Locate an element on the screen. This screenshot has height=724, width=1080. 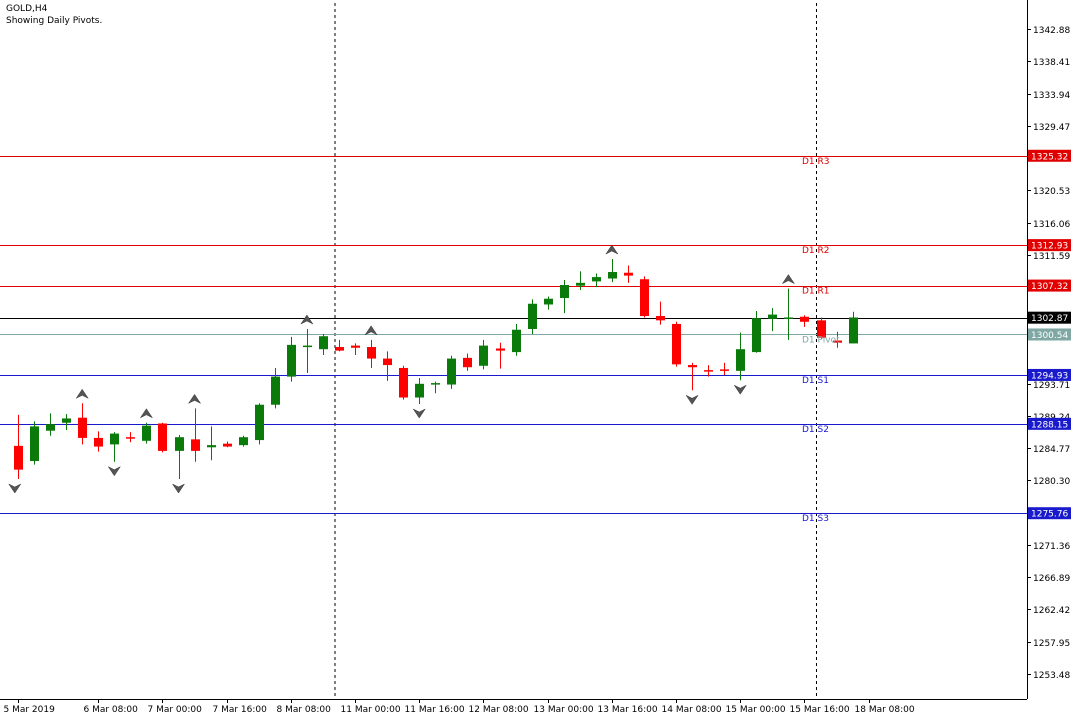
pivot-price-tag: 1325.32 is located at coordinates (1049, 157).